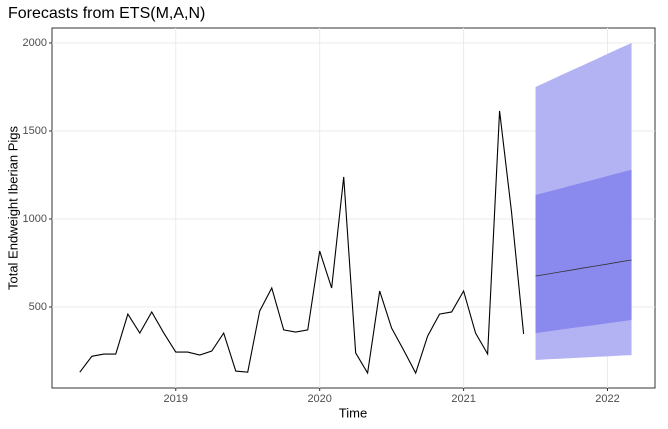  What do you see at coordinates (319, 399) in the screenshot?
I see `x-tick-label: 2020` at bounding box center [319, 399].